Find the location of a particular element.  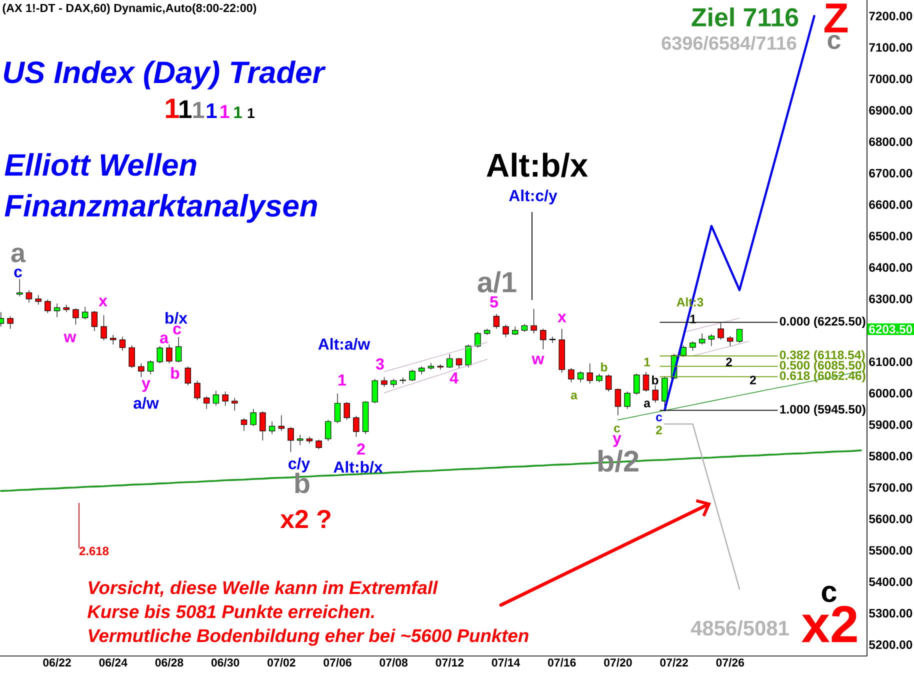

x-tick-label: 07/08 is located at coordinates (394, 662).